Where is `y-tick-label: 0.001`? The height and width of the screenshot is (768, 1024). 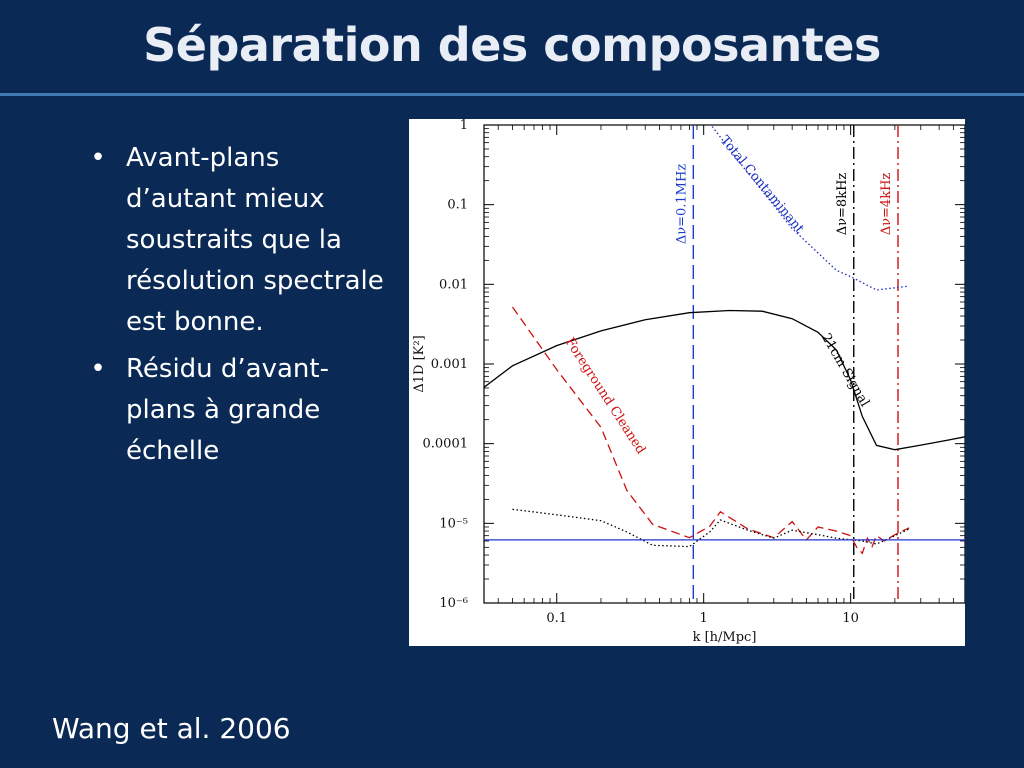
y-tick-label: 0.001 is located at coordinates (449, 364).